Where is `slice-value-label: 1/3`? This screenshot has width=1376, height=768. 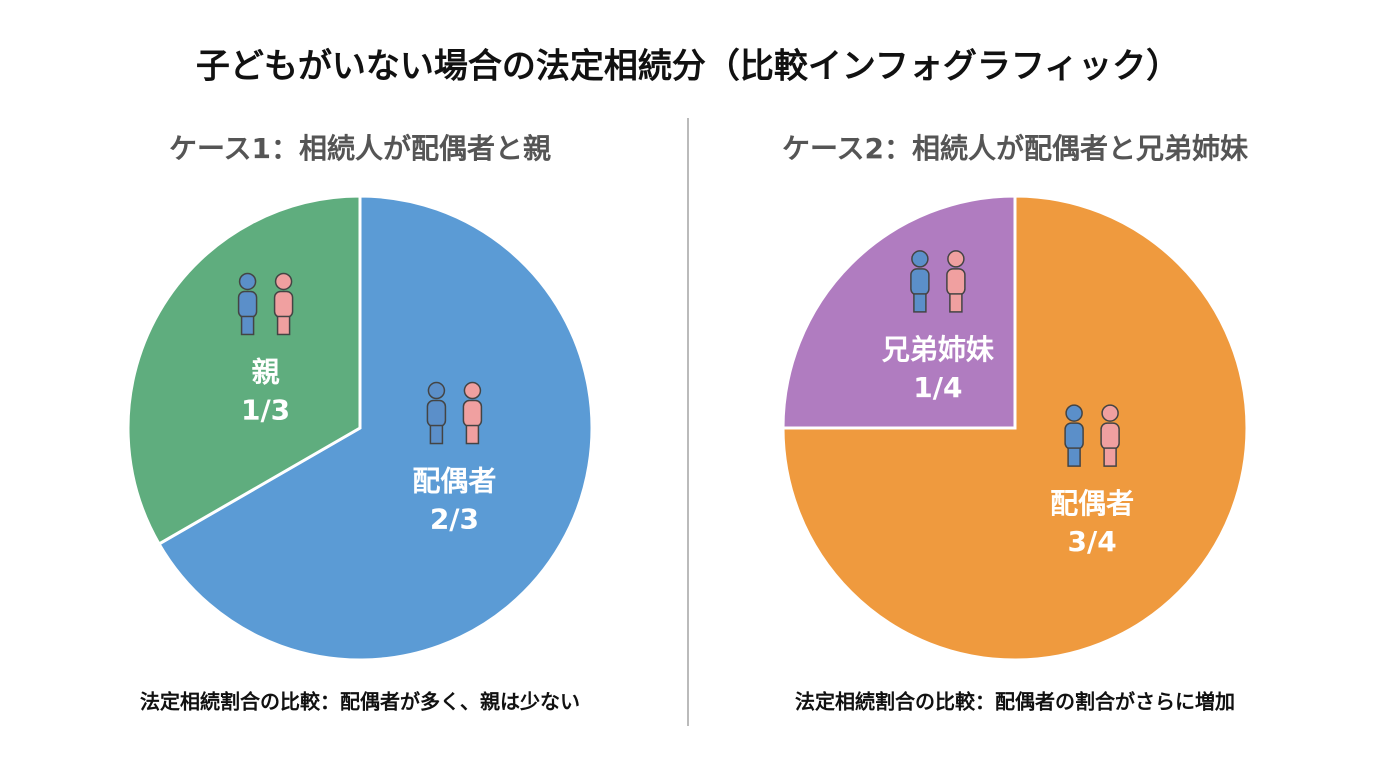
slice-value-label: 1/3 is located at coordinates (265, 409).